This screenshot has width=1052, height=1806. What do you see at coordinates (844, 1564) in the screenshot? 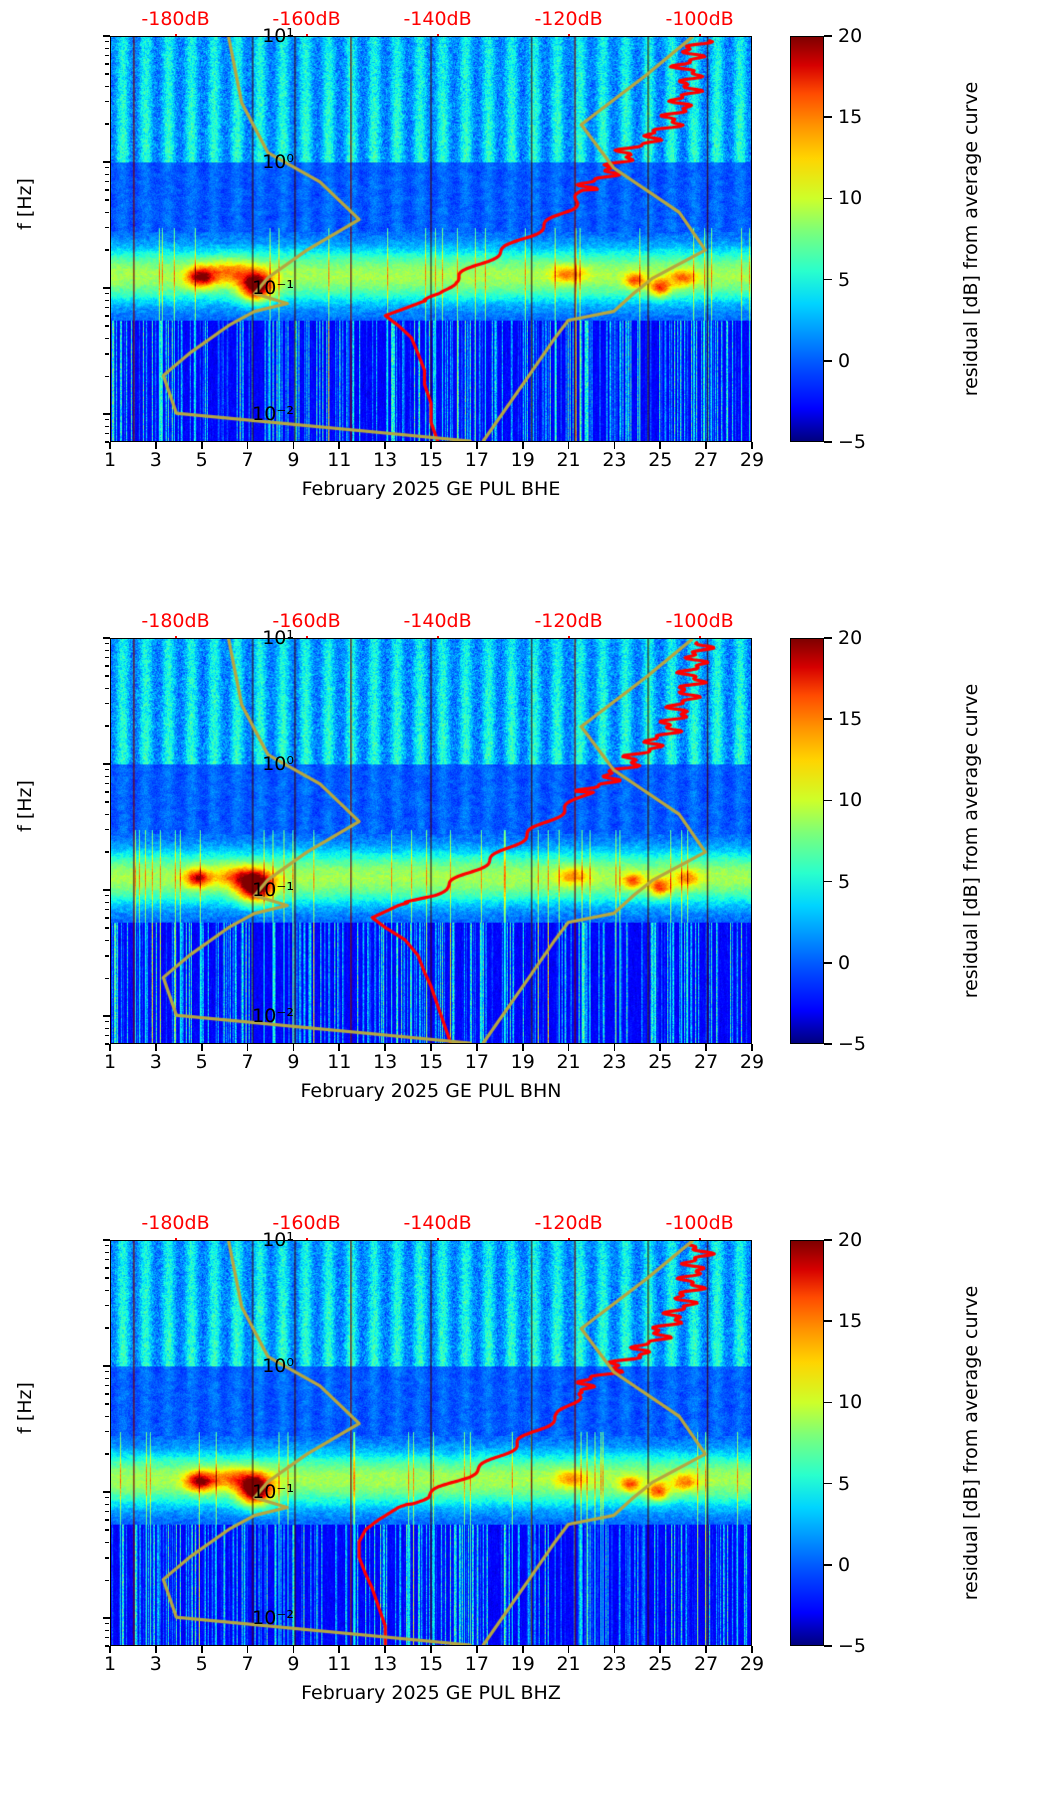
I see `colorbar-tick-label: 0` at bounding box center [844, 1564].